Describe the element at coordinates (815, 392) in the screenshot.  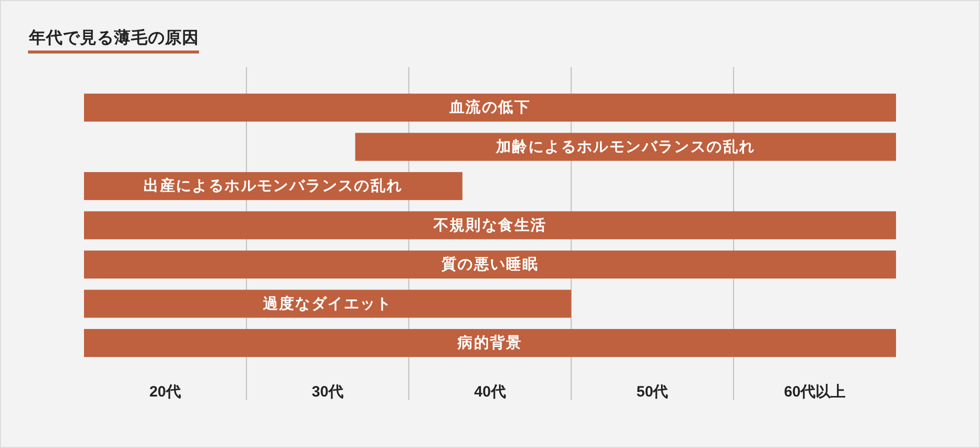
I see `x-tick-label: 60代以上` at that location.